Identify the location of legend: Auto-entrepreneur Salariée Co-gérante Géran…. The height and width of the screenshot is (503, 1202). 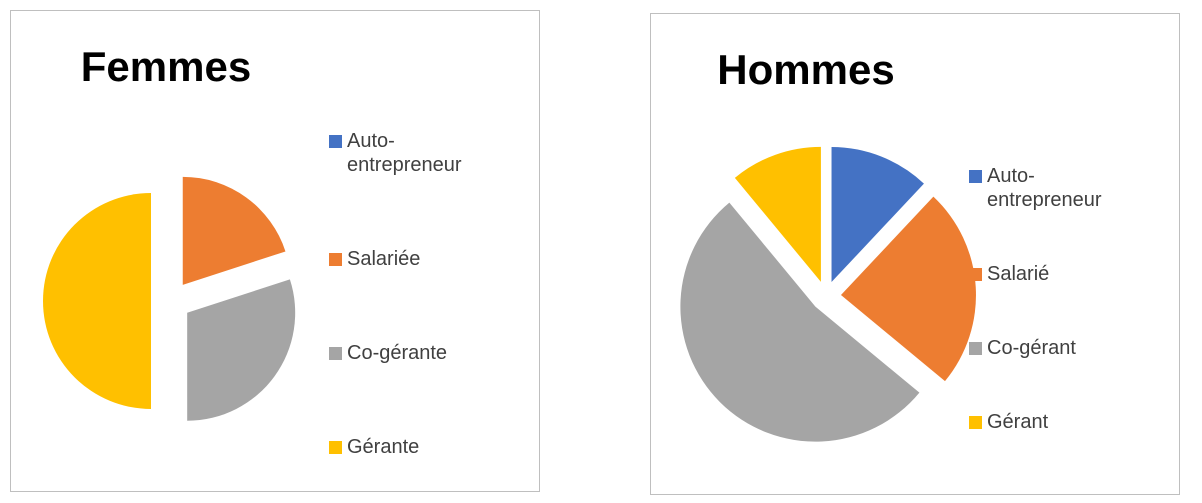
(415, 294).